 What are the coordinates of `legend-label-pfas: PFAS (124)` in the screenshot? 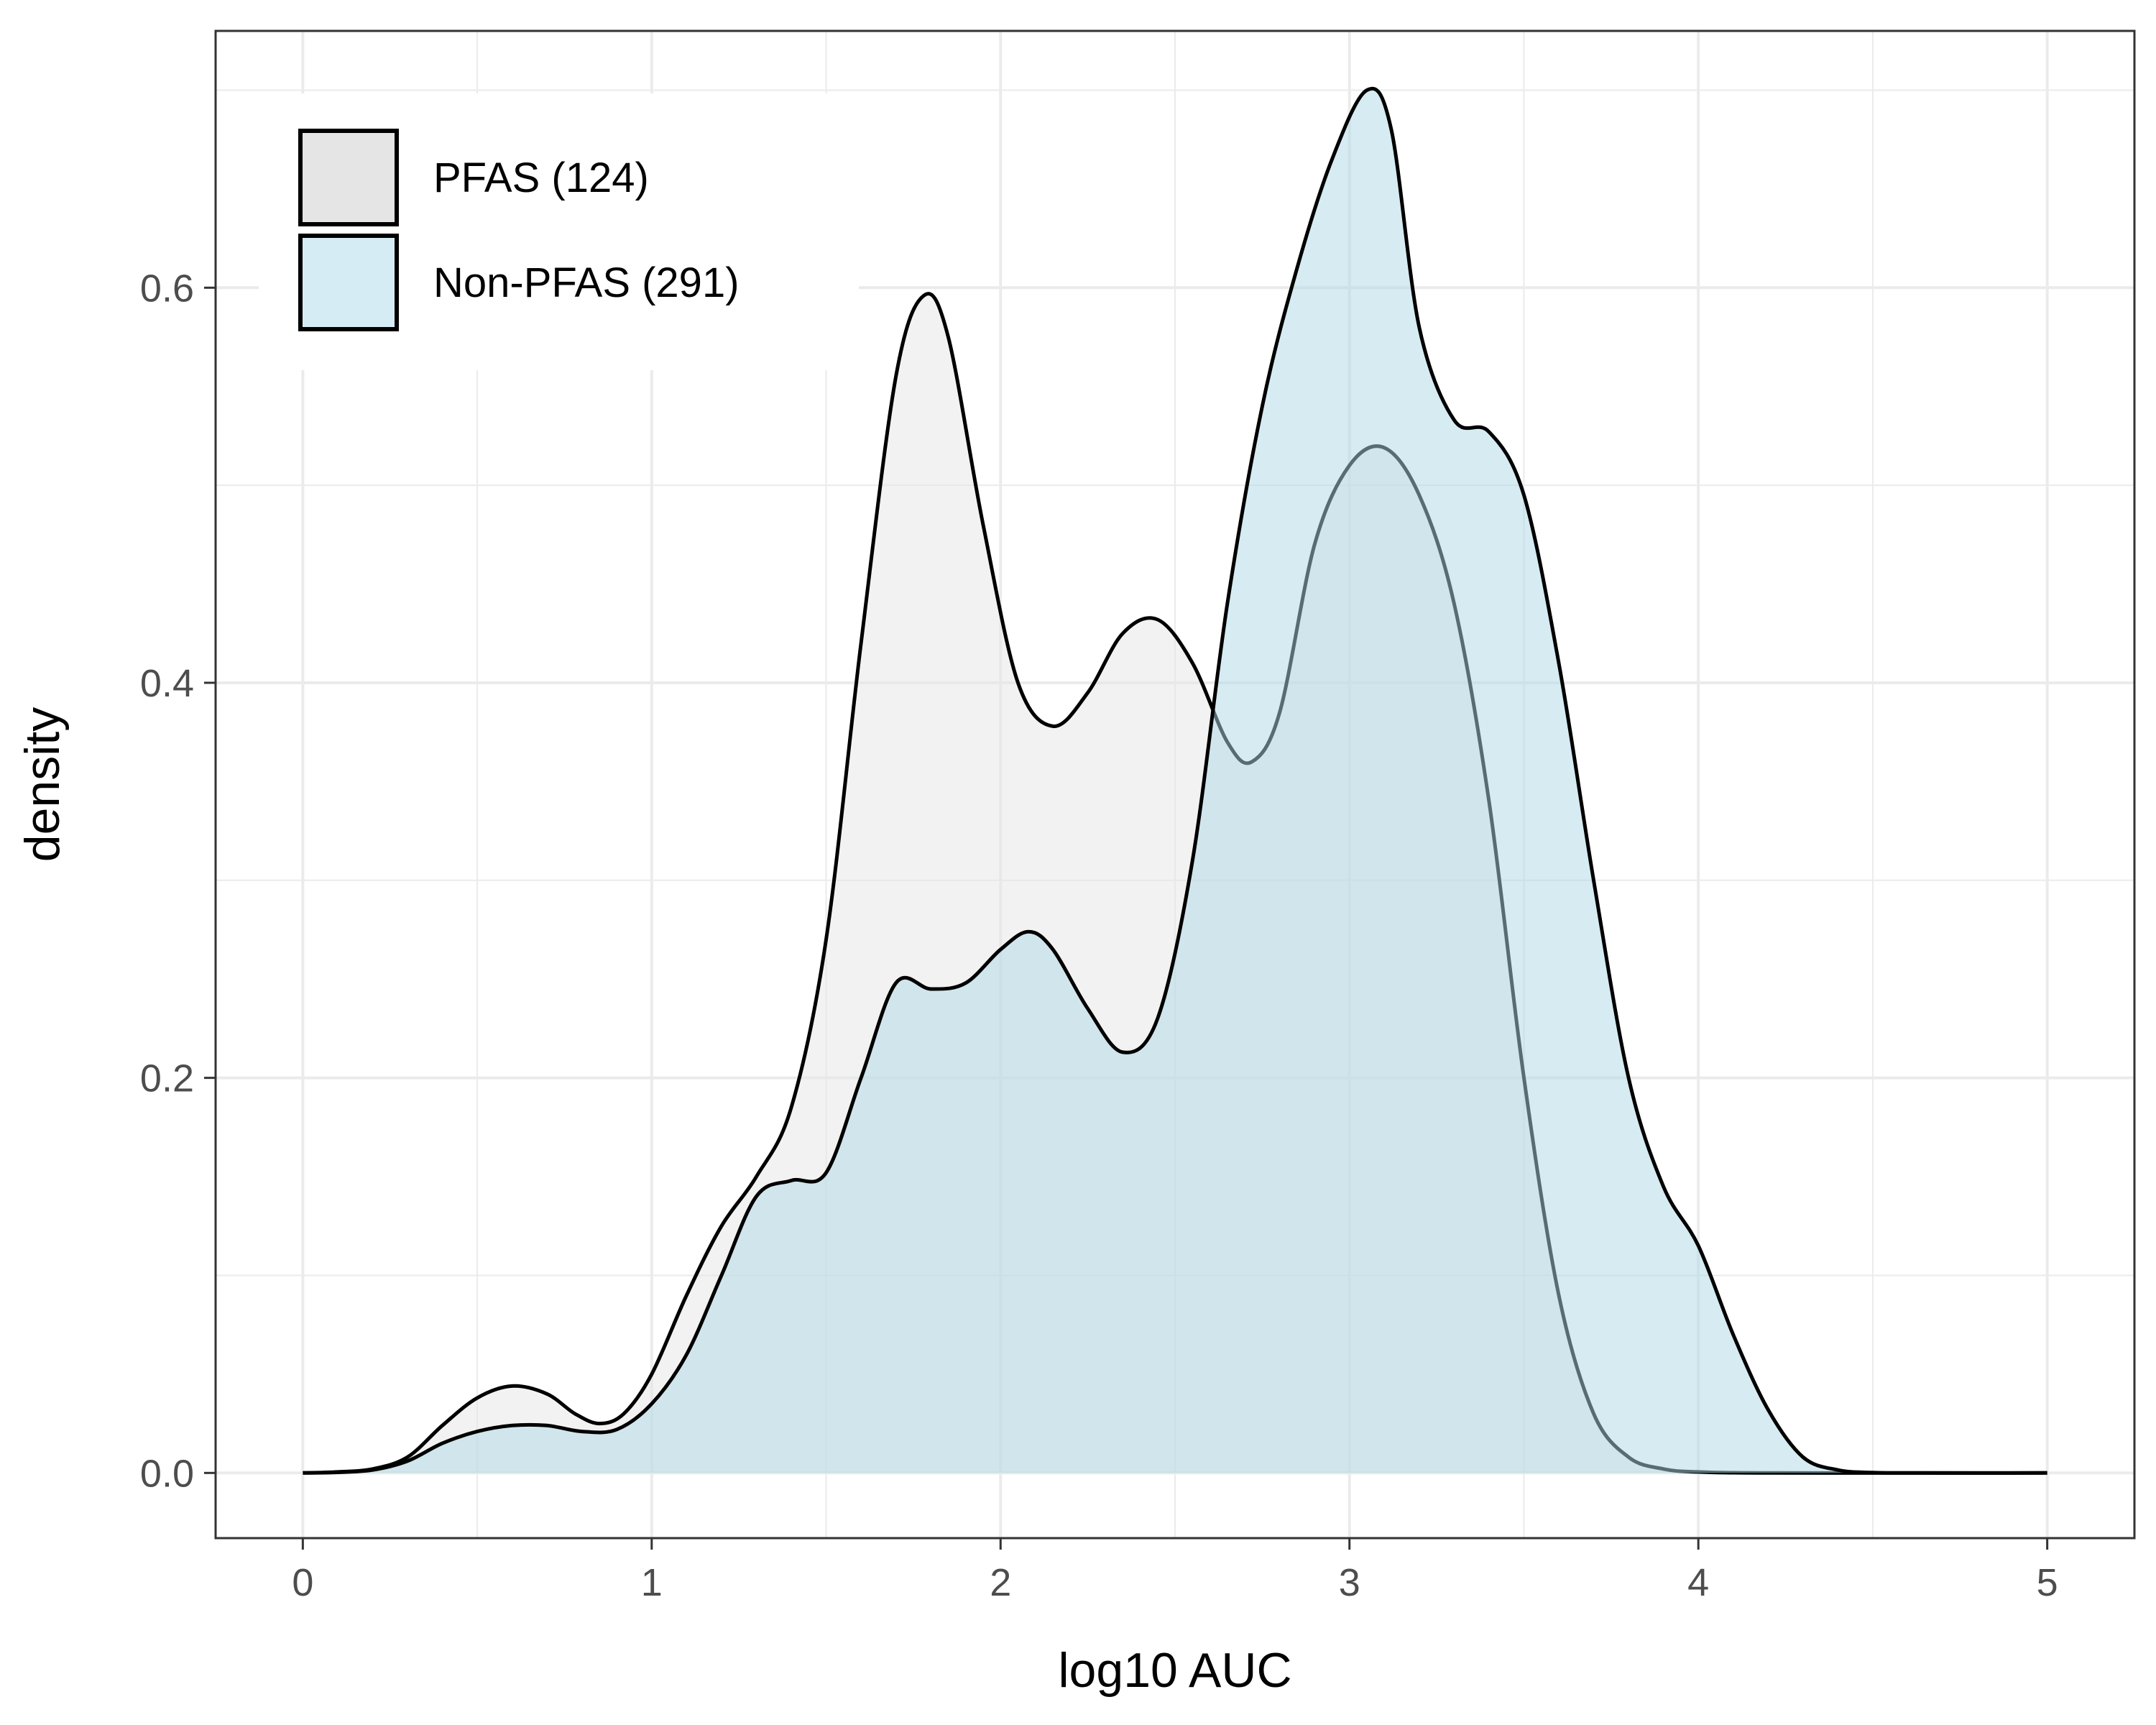 It's located at (541, 178).